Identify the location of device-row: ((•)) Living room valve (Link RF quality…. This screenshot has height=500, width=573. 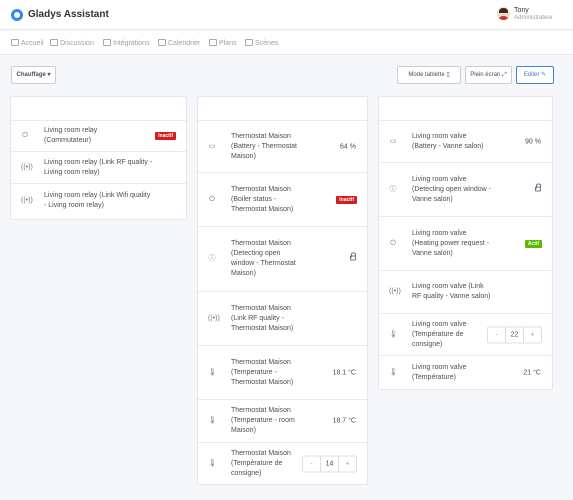
(465, 292).